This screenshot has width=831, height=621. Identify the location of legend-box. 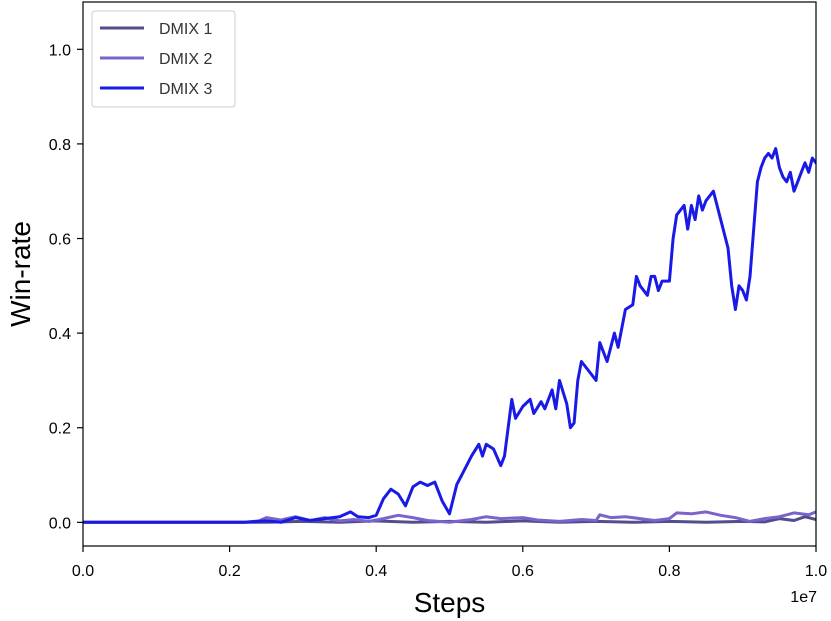
(163, 59).